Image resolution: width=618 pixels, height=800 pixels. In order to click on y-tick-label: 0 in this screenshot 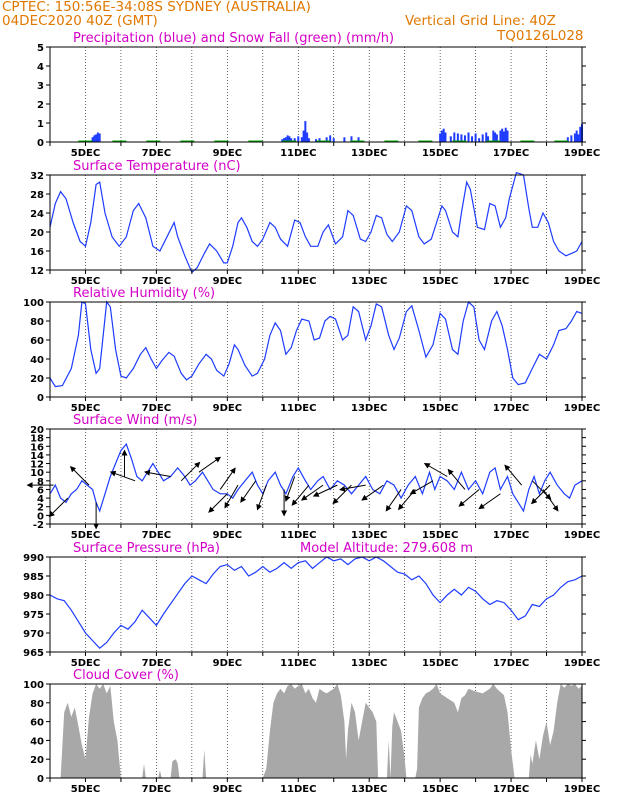, I will do `click(40, 398)`.